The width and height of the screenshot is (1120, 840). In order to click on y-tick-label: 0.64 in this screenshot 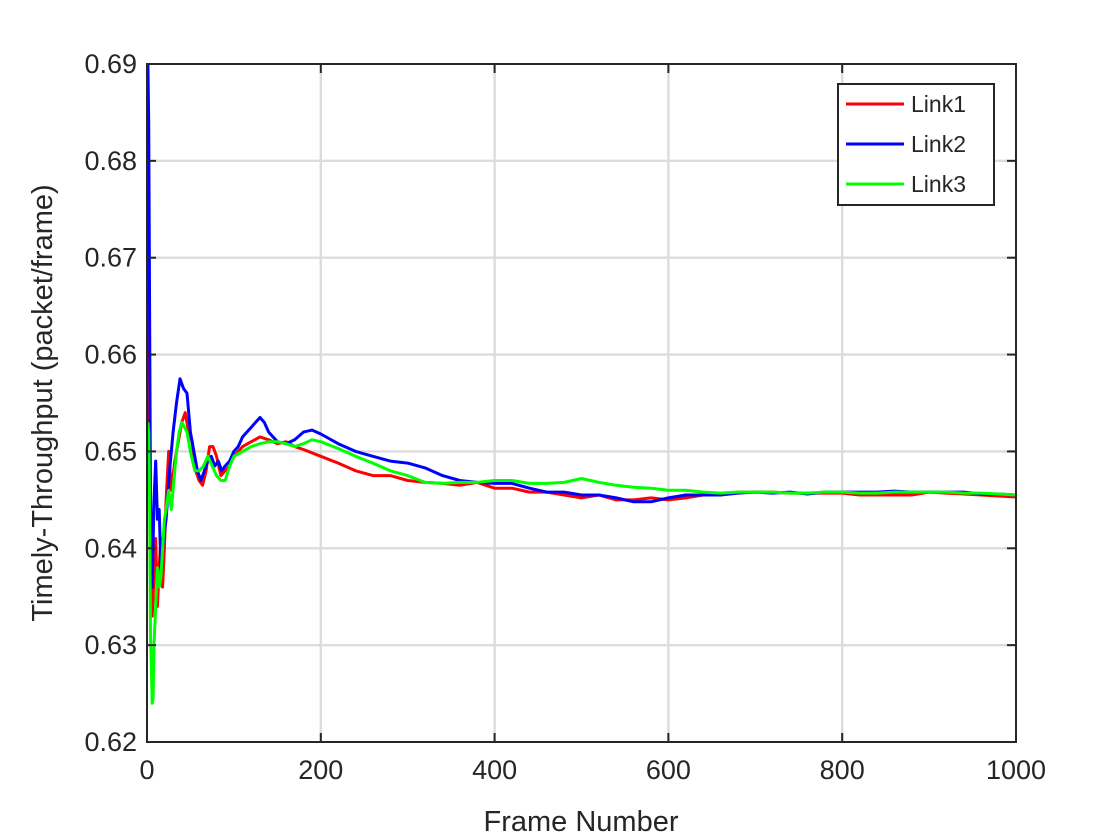, I will do `click(110, 548)`.